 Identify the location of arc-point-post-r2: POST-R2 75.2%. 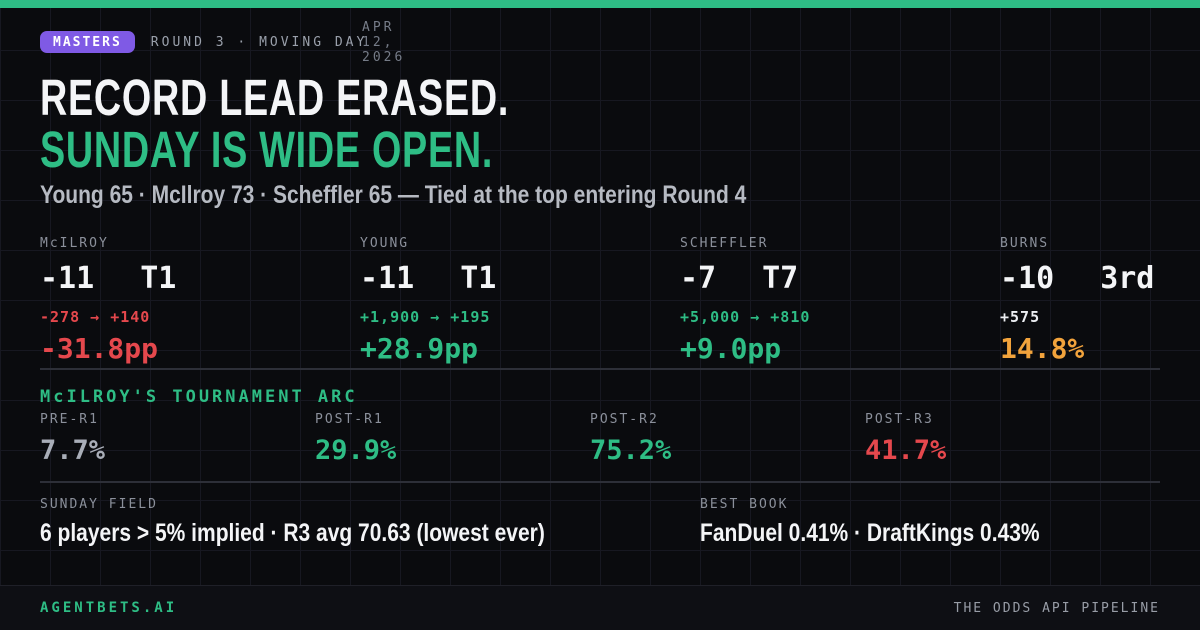
(727, 439).